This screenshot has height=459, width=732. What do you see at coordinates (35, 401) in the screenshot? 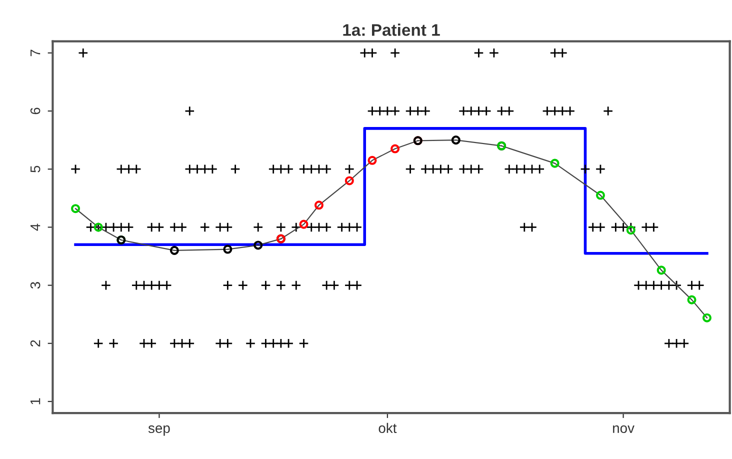
I see `y-tick-label: 1` at bounding box center [35, 401].